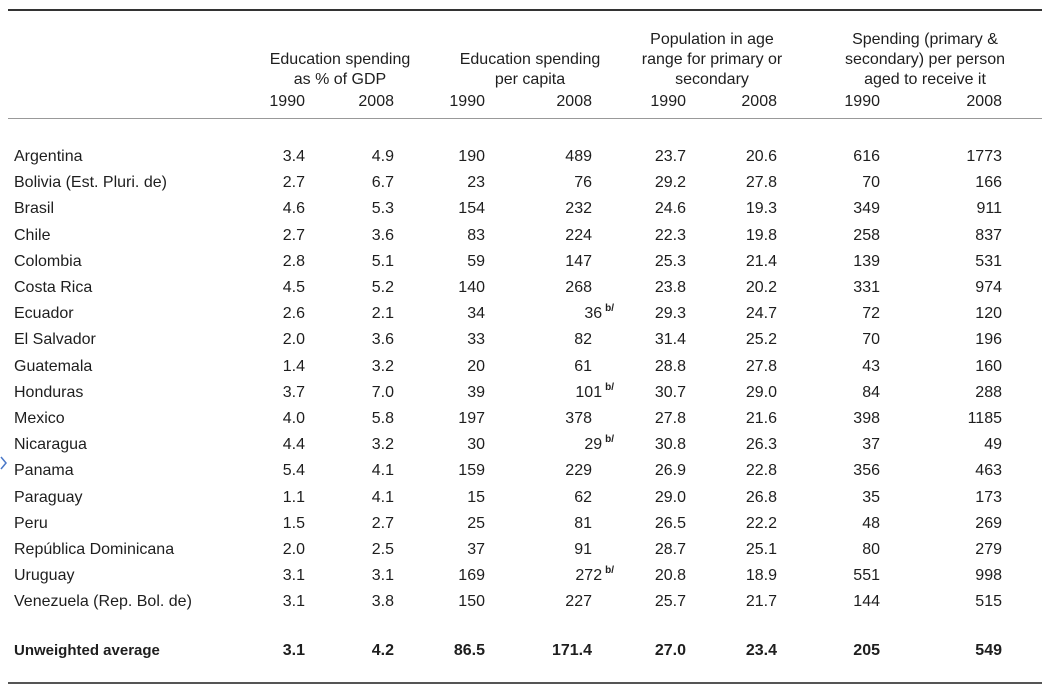 The height and width of the screenshot is (686, 1042). I want to click on cell: 4.9, so click(382, 156).